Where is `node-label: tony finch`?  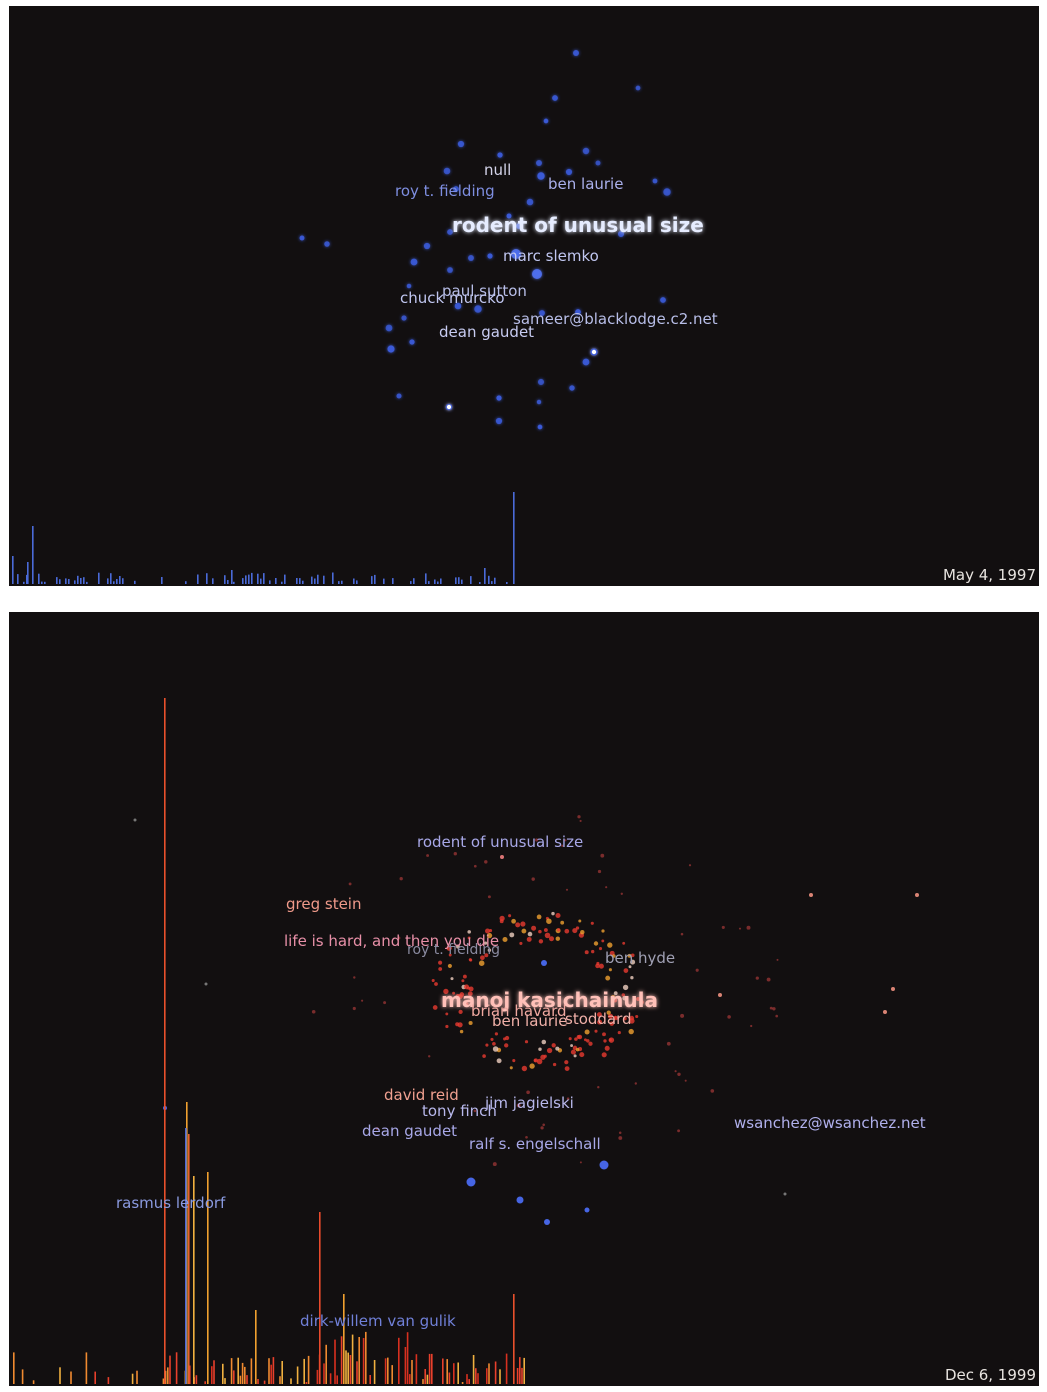
node-label: tony finch is located at coordinates (459, 1111).